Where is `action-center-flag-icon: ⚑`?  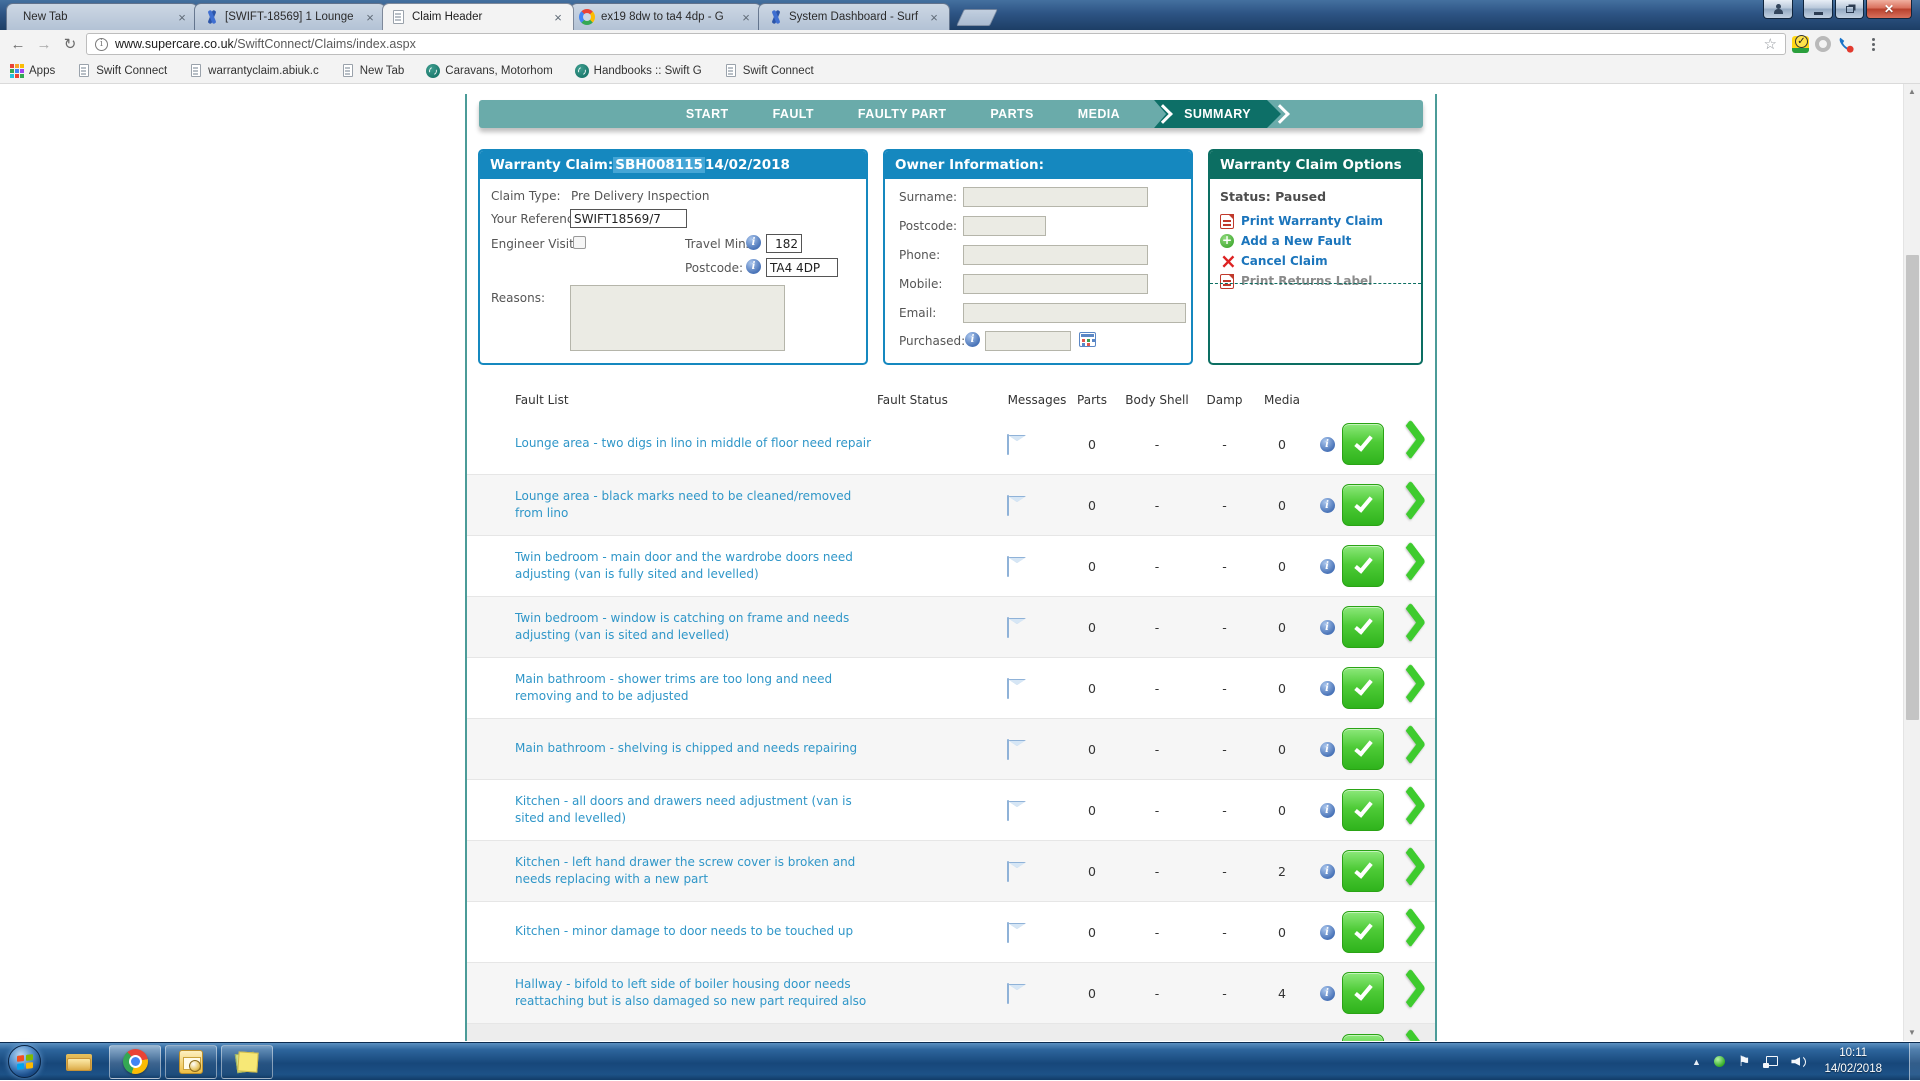
action-center-flag-icon: ⚑ is located at coordinates (1744, 1061).